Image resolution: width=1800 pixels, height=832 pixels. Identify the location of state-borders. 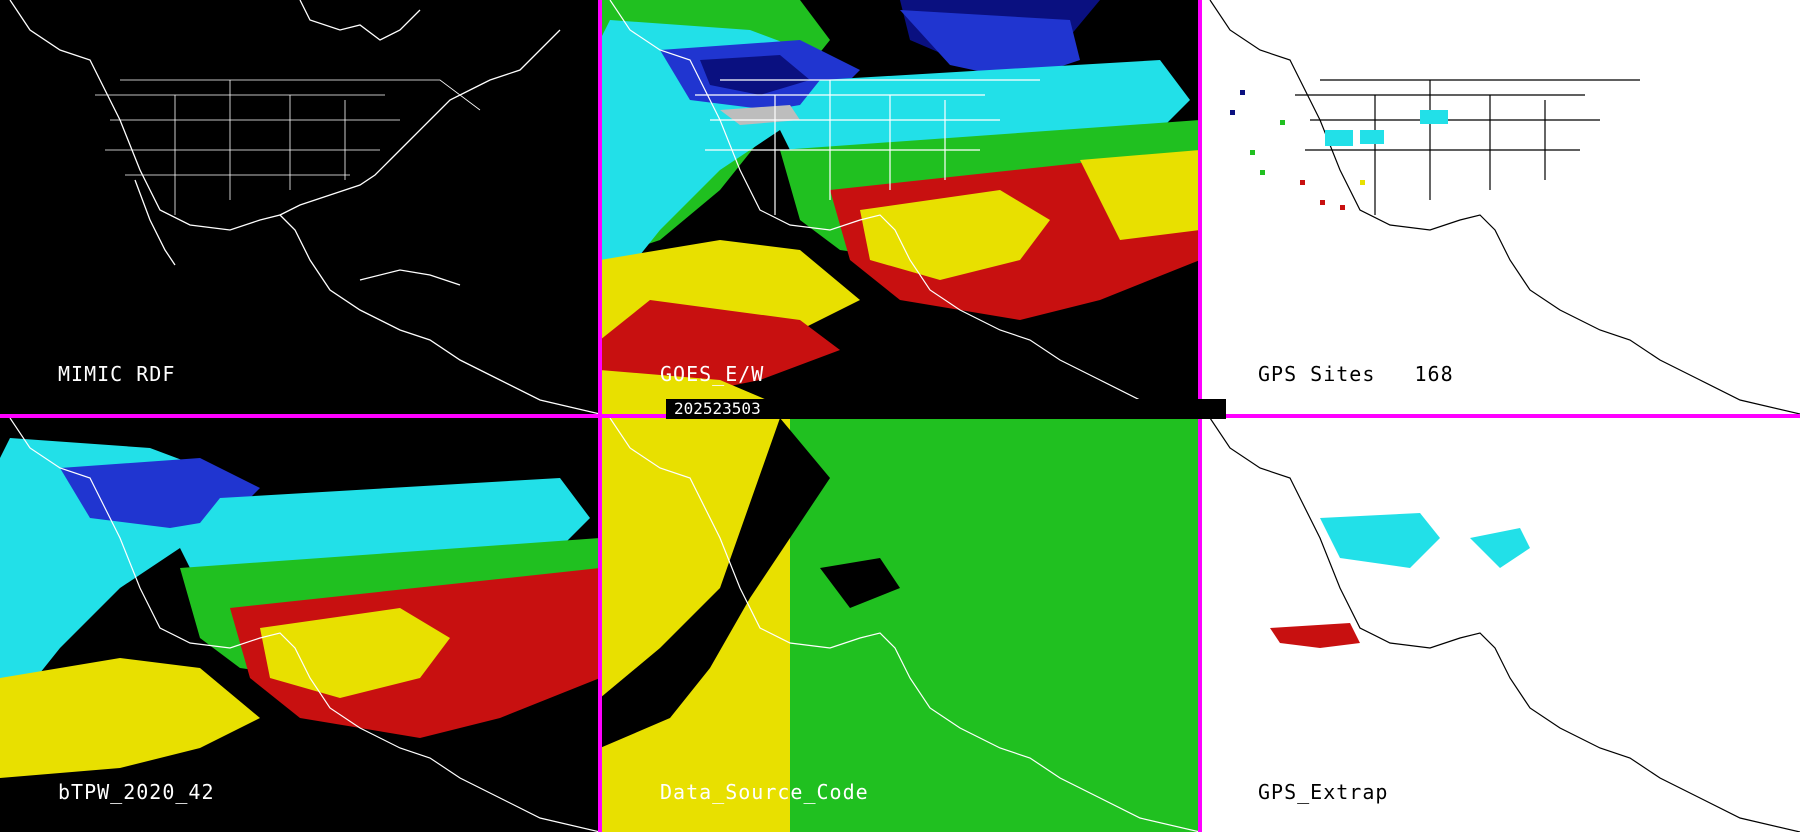
(288, 147).